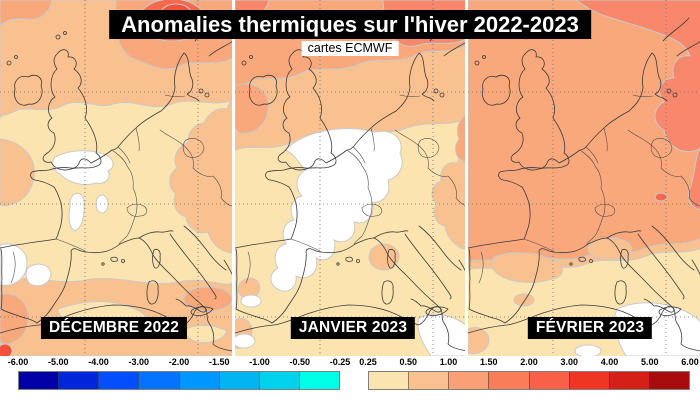 The height and width of the screenshot is (400, 700). I want to click on colorbar-tick-label: -3.00, so click(139, 362).